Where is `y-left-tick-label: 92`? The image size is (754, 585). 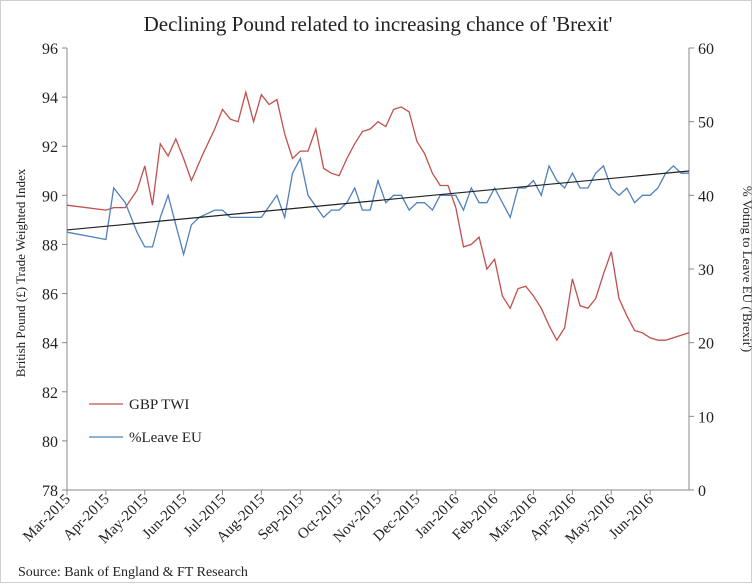 y-left-tick-label: 92 is located at coordinates (50, 147).